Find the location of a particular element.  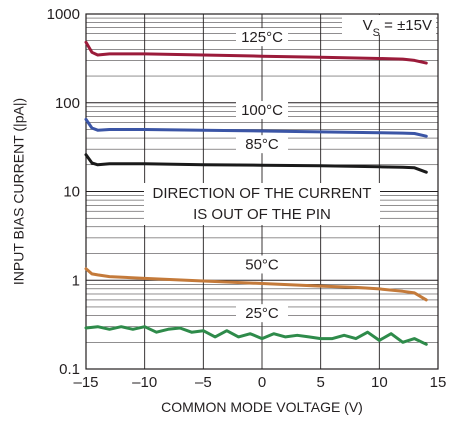

x-axis-title: COMMON MODE VOLTAGE (V) is located at coordinates (262, 407).